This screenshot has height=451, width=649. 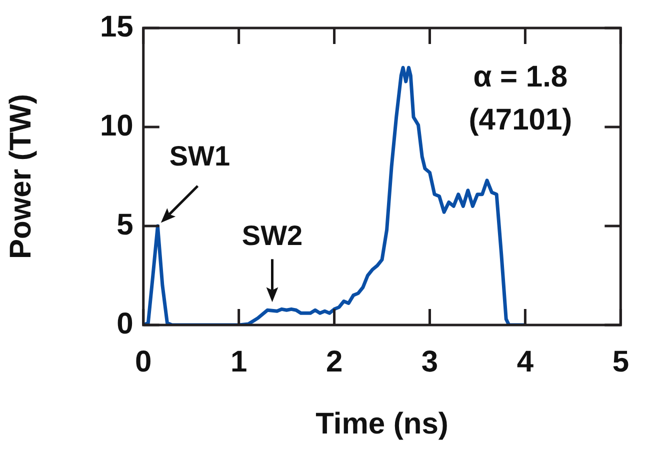 I want to click on y-tick-label: 0, so click(x=125, y=323).